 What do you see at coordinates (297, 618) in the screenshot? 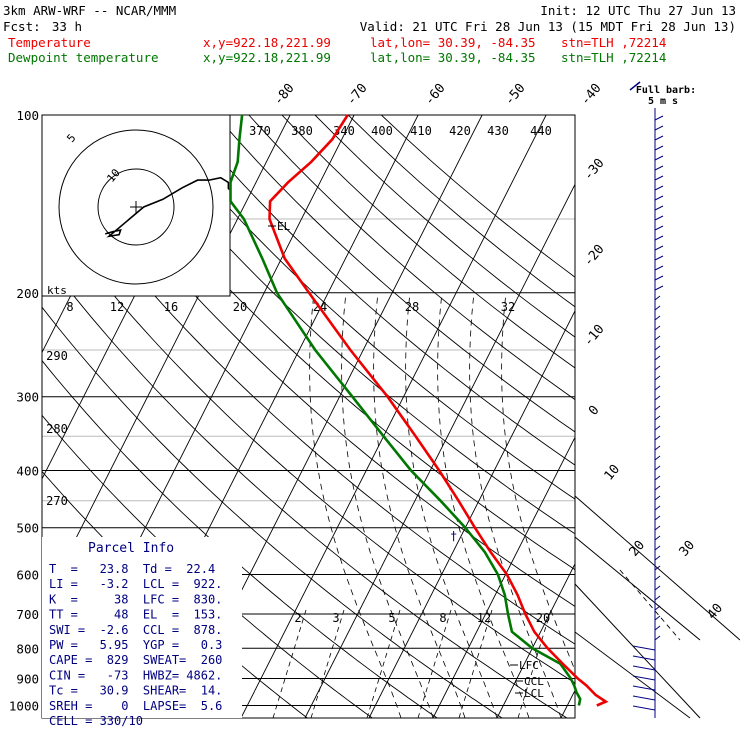
I see `mixing-ratio-label: 2` at bounding box center [297, 618].